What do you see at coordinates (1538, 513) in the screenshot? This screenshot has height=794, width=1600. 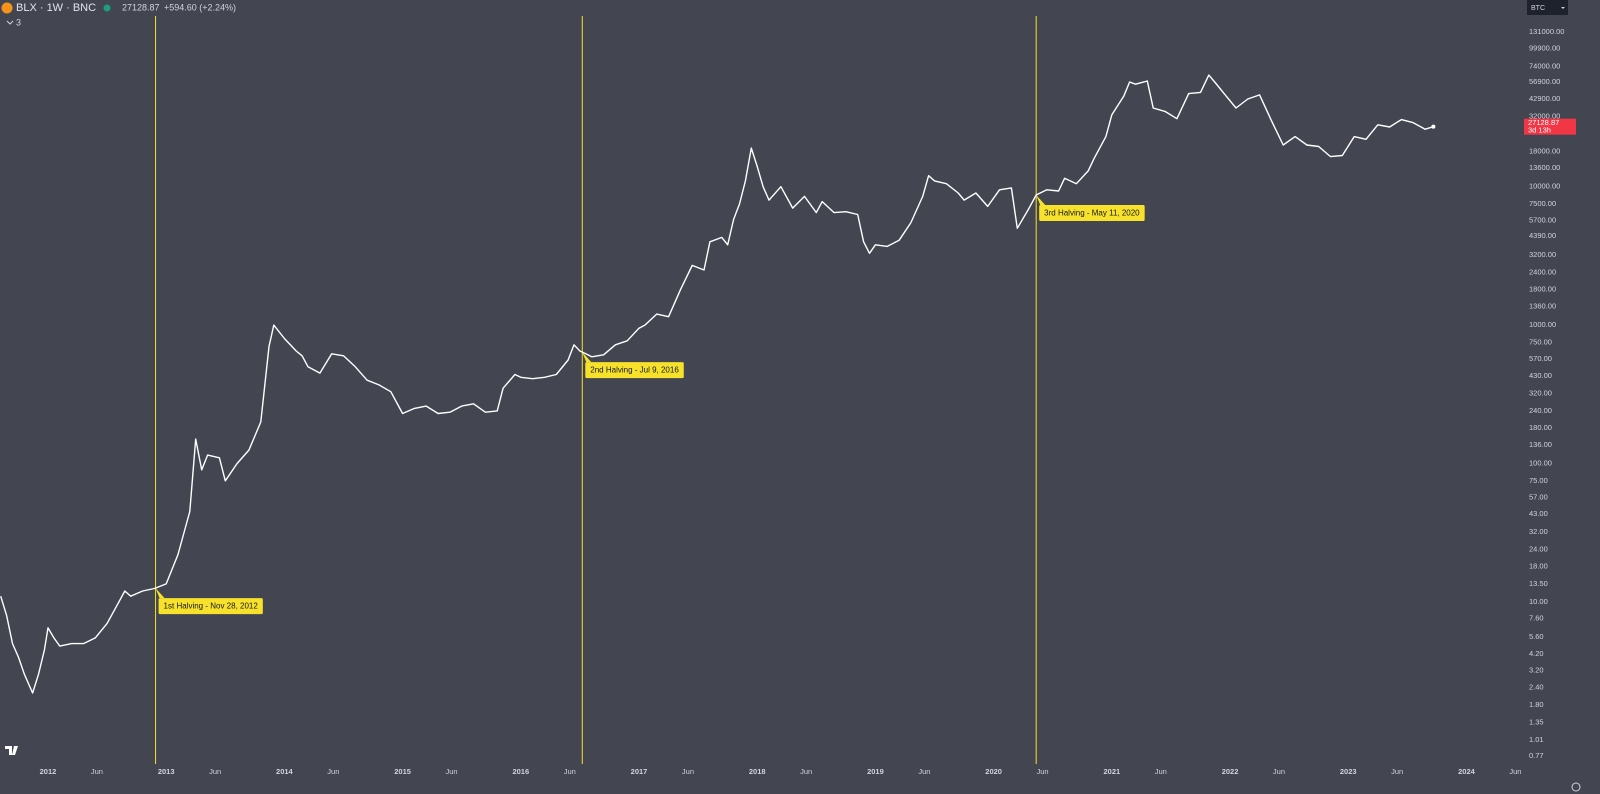 I see `y-tick-label: 43.00` at bounding box center [1538, 513].